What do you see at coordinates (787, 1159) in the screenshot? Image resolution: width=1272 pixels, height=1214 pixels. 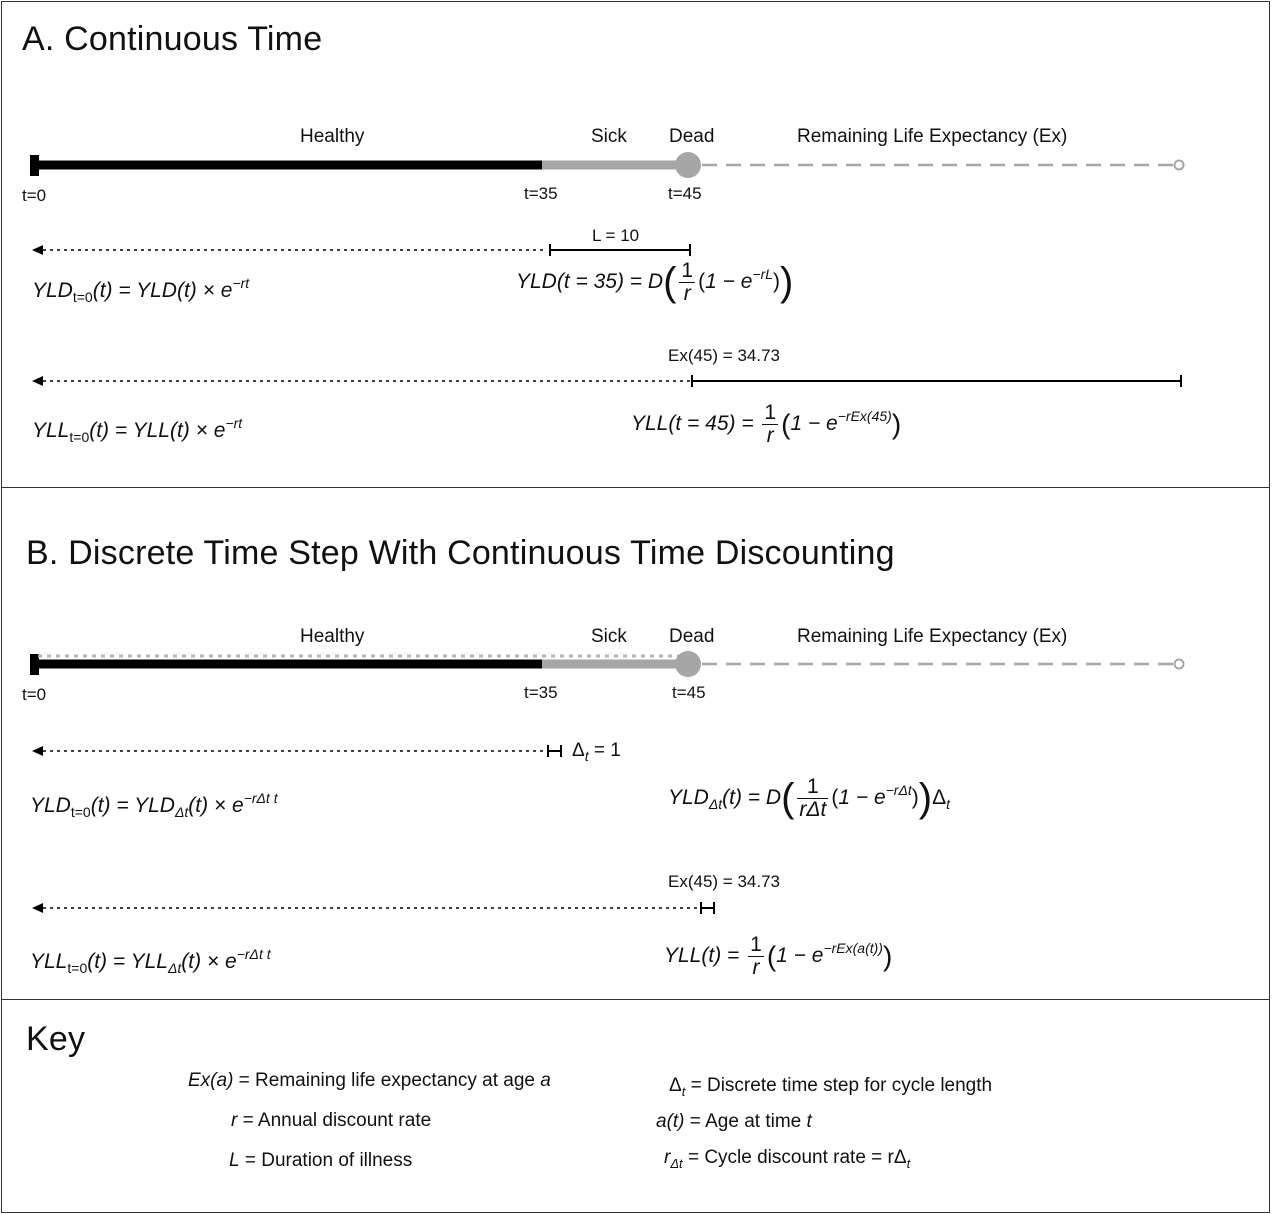 I see `key-item-cycle-rate: rΔt = Cycle discount rate = rΔt` at bounding box center [787, 1159].